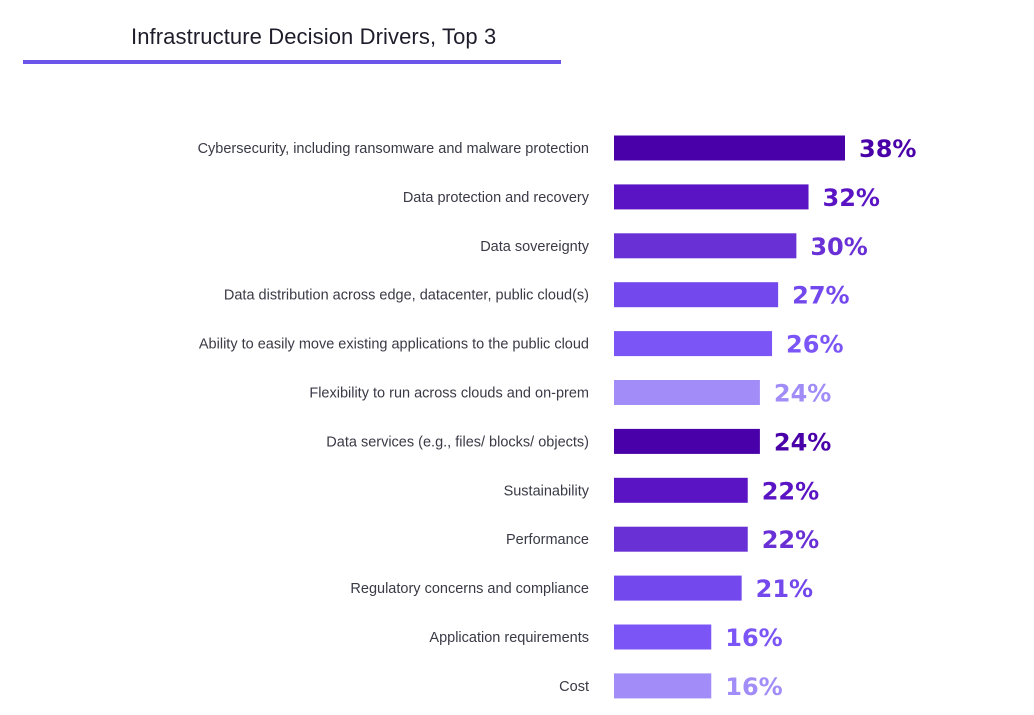 The image size is (1034, 715). Describe the element at coordinates (547, 491) in the screenshot. I see `category-label: Sustainability` at that location.